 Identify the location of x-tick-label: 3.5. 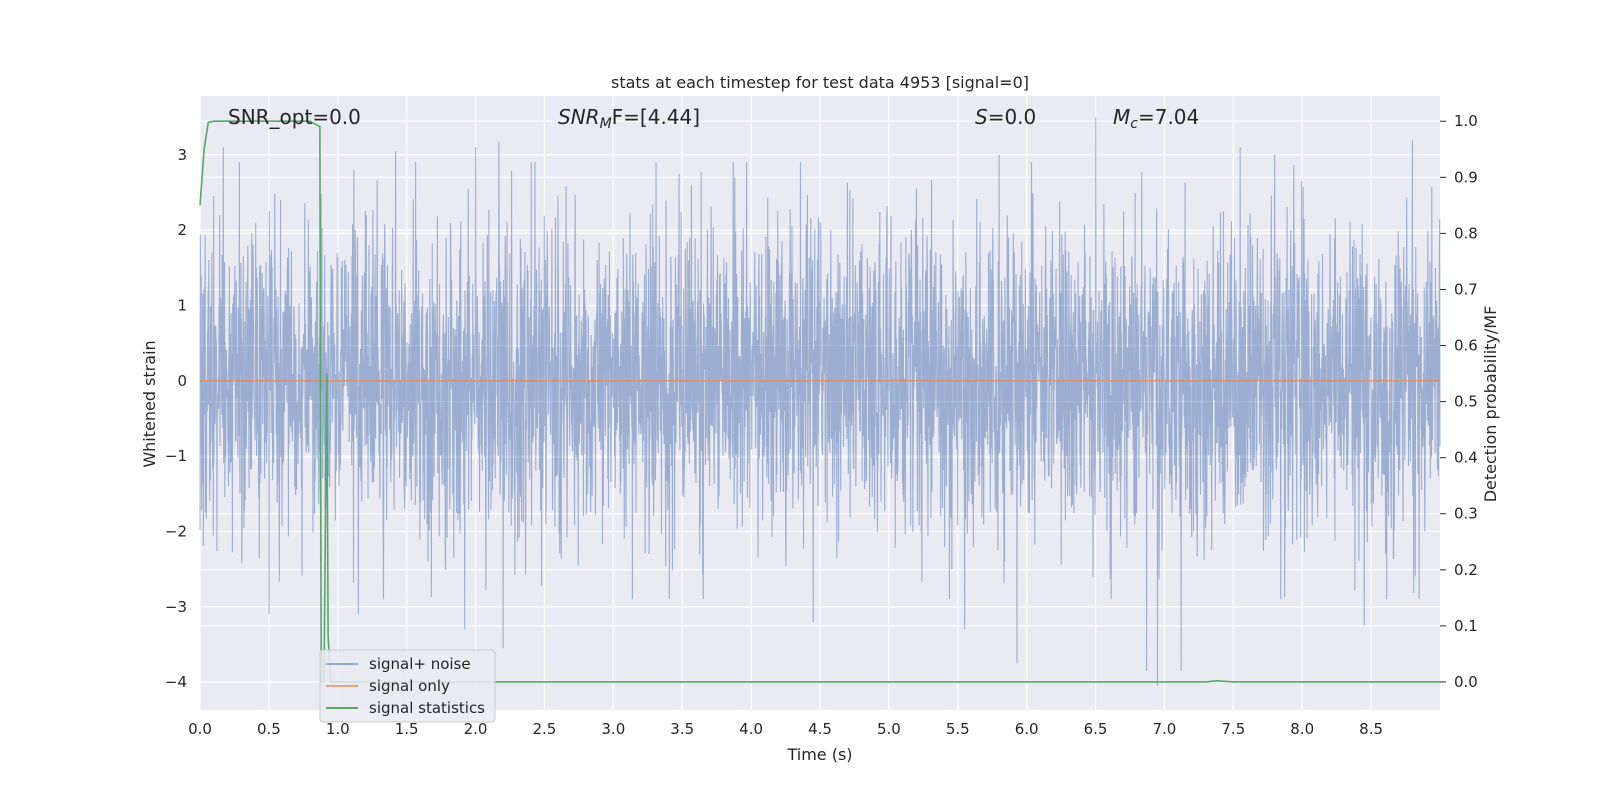
(682, 729).